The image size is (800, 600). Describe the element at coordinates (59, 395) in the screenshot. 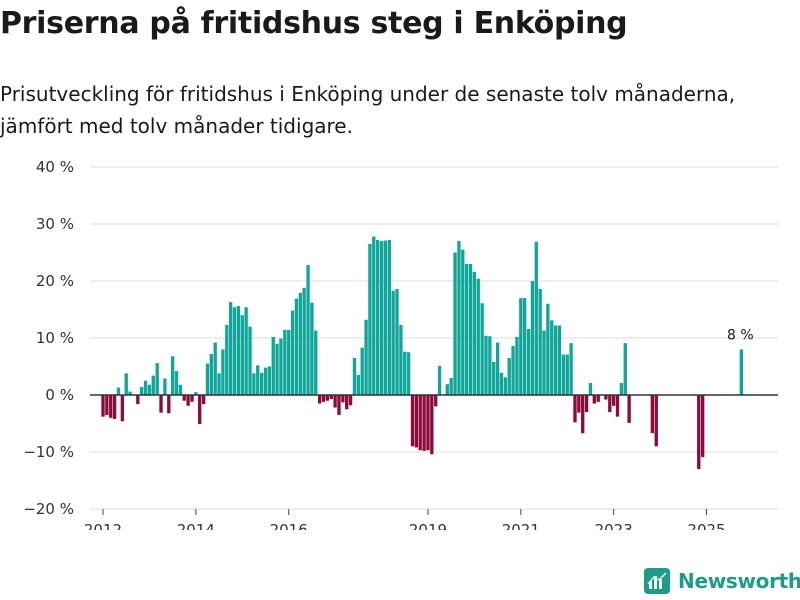

I see `y-tick-label: 0 %` at that location.